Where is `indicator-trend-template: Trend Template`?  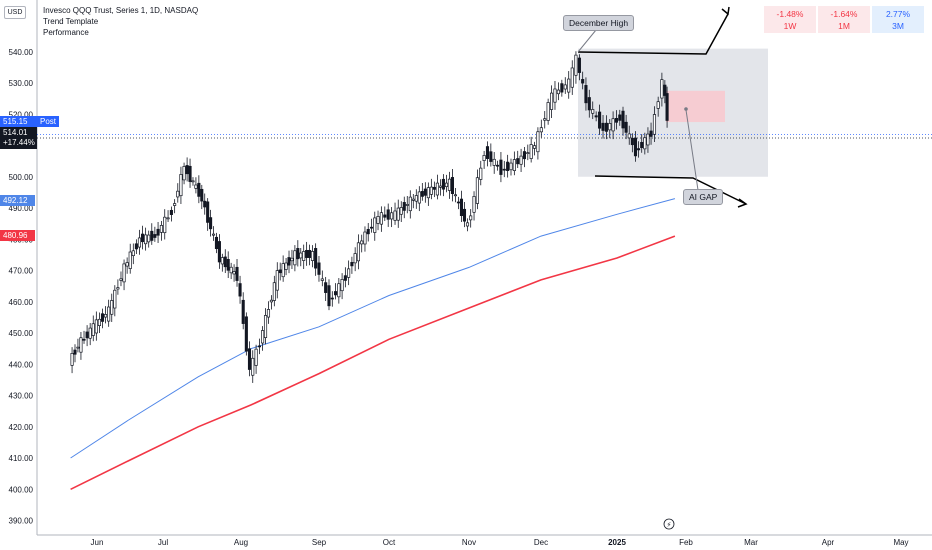
indicator-trend-template: Trend Template is located at coordinates (71, 21).